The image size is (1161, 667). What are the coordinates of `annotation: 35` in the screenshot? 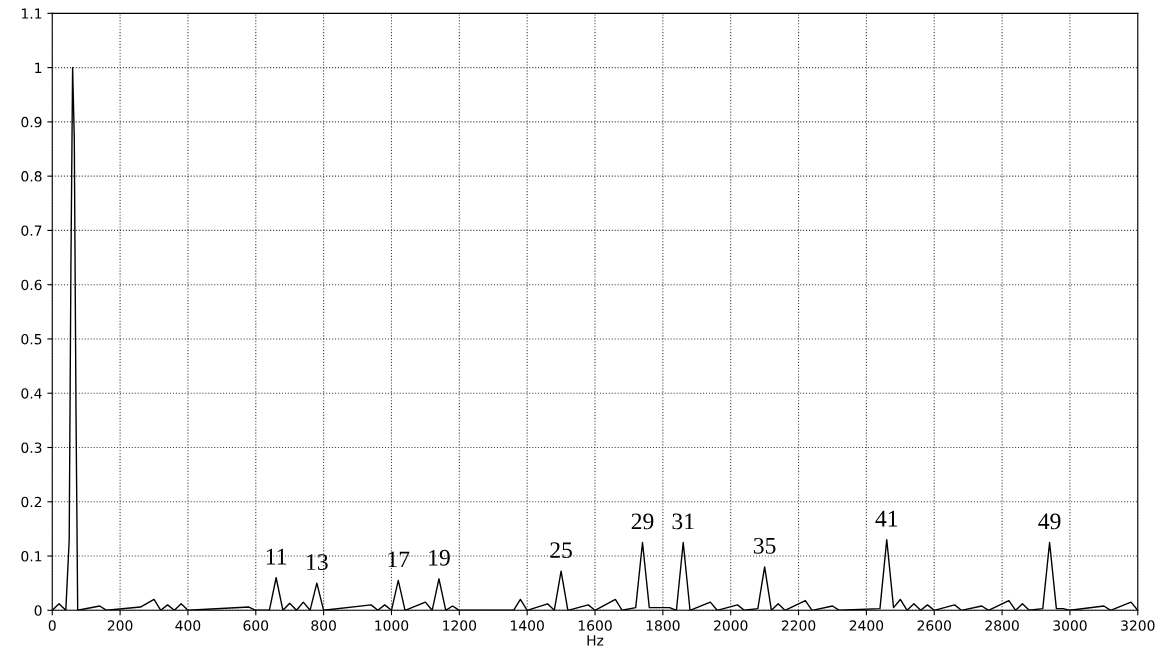 It's located at (764, 545).